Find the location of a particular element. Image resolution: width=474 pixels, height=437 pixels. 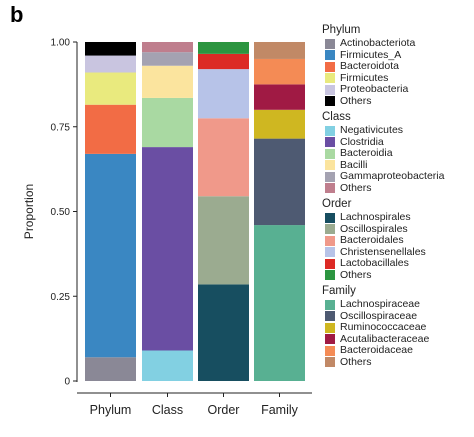

x-category-label: Class is located at coordinates (167, 410).